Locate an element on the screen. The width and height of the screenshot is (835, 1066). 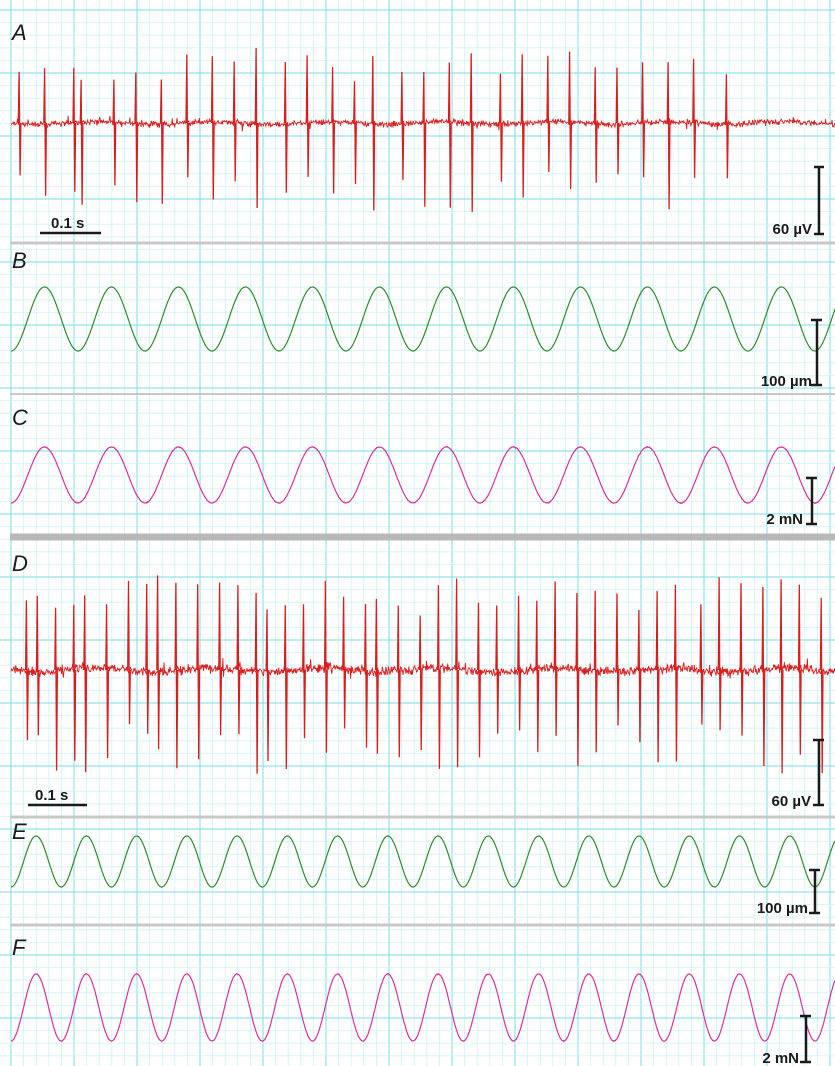
amp-scalebar-label-c: 2 mN is located at coordinates (784, 519).